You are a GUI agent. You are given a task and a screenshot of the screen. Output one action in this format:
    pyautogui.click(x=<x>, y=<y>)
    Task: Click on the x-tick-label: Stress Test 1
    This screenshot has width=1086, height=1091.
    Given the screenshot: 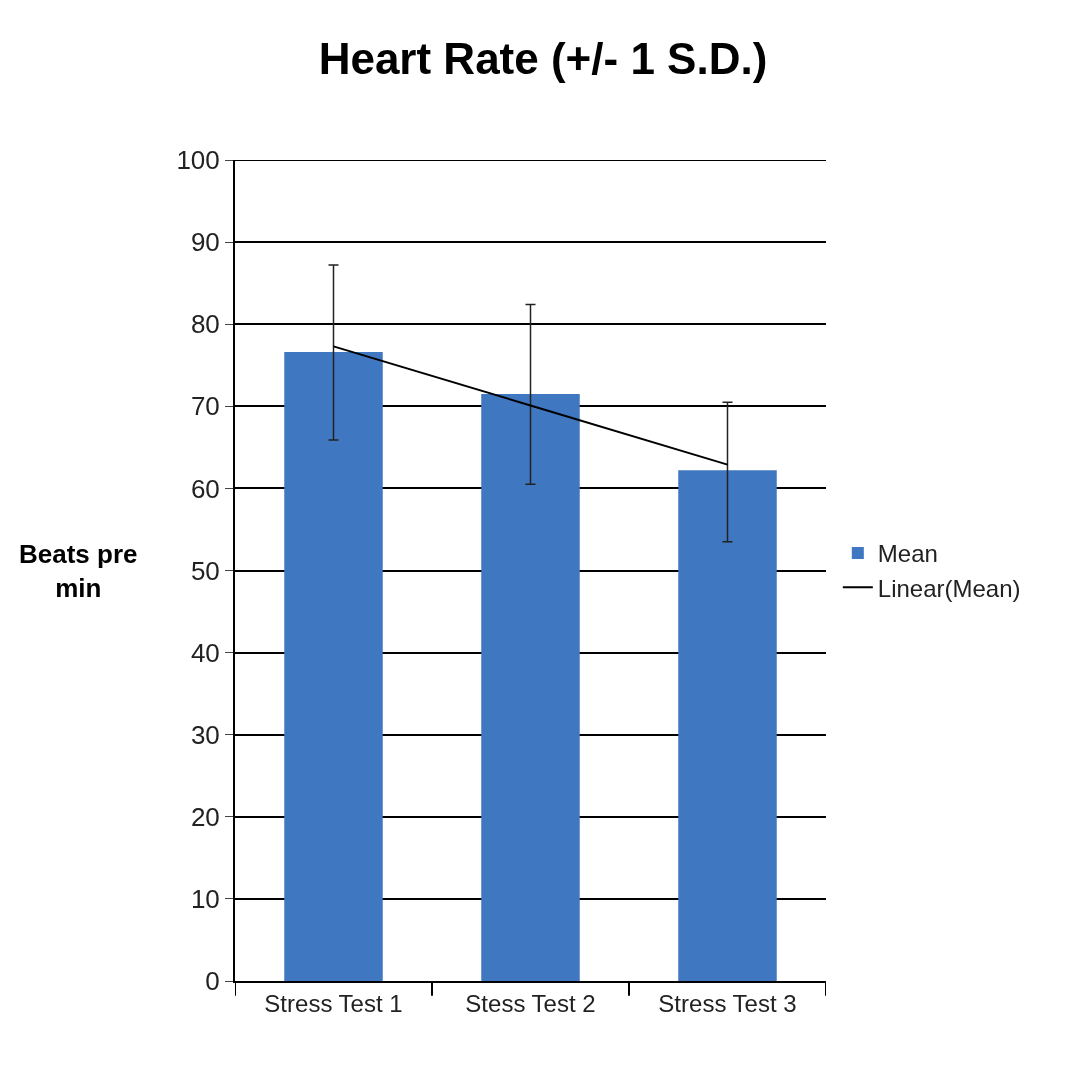 What is the action you would take?
    pyautogui.click(x=333, y=1003)
    